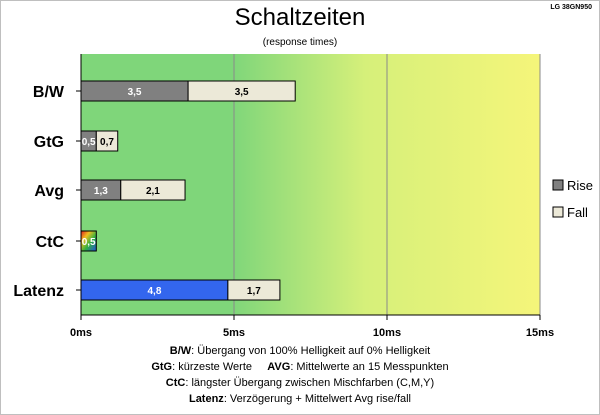  I want to click on x-tick-label: 0ms, so click(81, 333).